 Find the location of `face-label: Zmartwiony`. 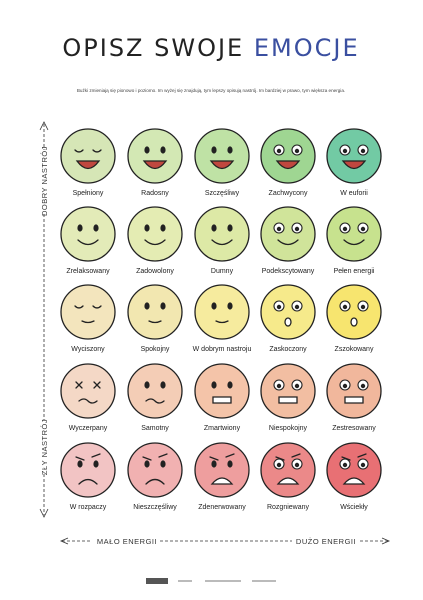

face-label: Zmartwiony is located at coordinates (222, 428).